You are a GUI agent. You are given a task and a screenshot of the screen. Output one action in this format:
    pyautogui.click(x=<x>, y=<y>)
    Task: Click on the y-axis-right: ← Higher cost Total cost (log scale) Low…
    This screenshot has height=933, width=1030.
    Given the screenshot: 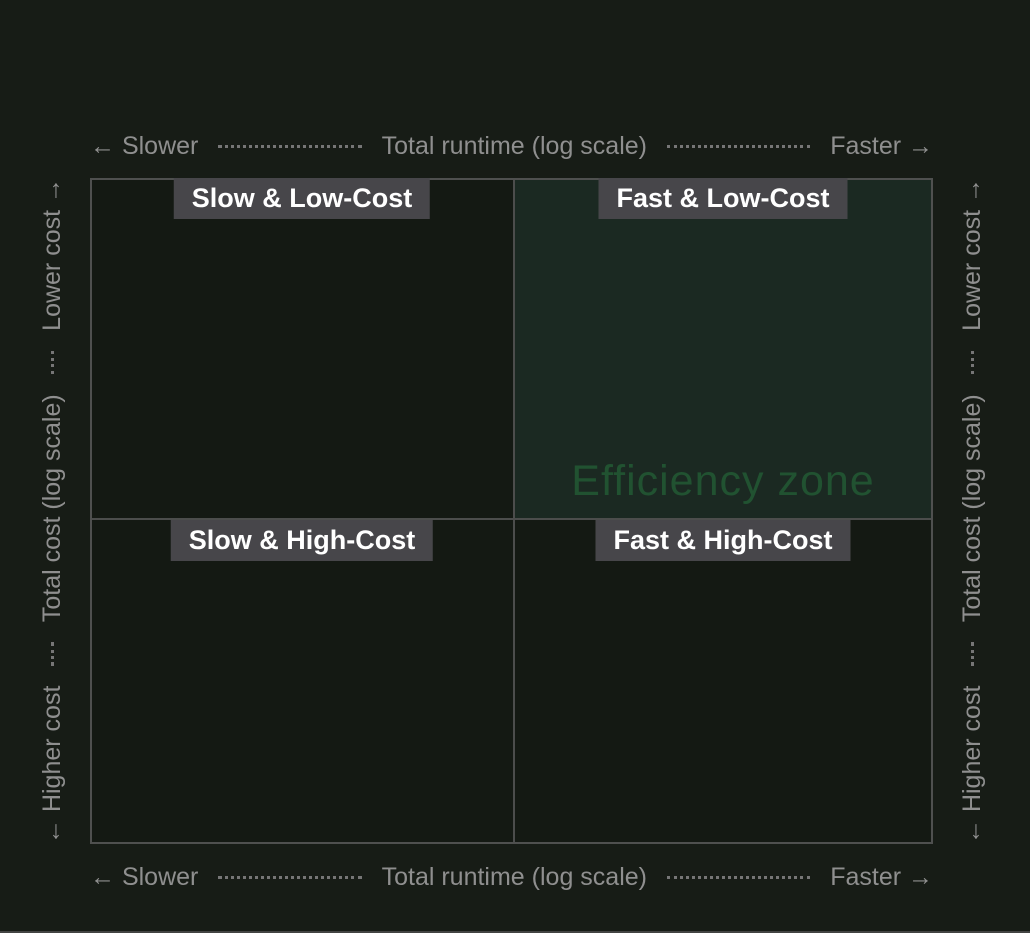 What is the action you would take?
    pyautogui.click(x=972, y=511)
    